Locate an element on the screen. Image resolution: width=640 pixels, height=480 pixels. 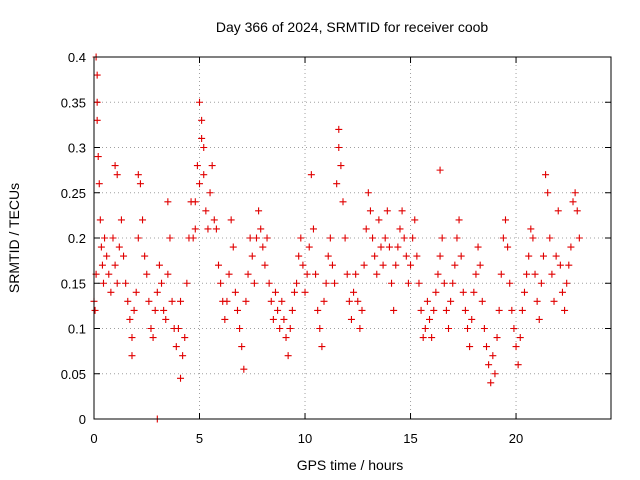
x-axis-label: GPS time / hours is located at coordinates (350, 465).